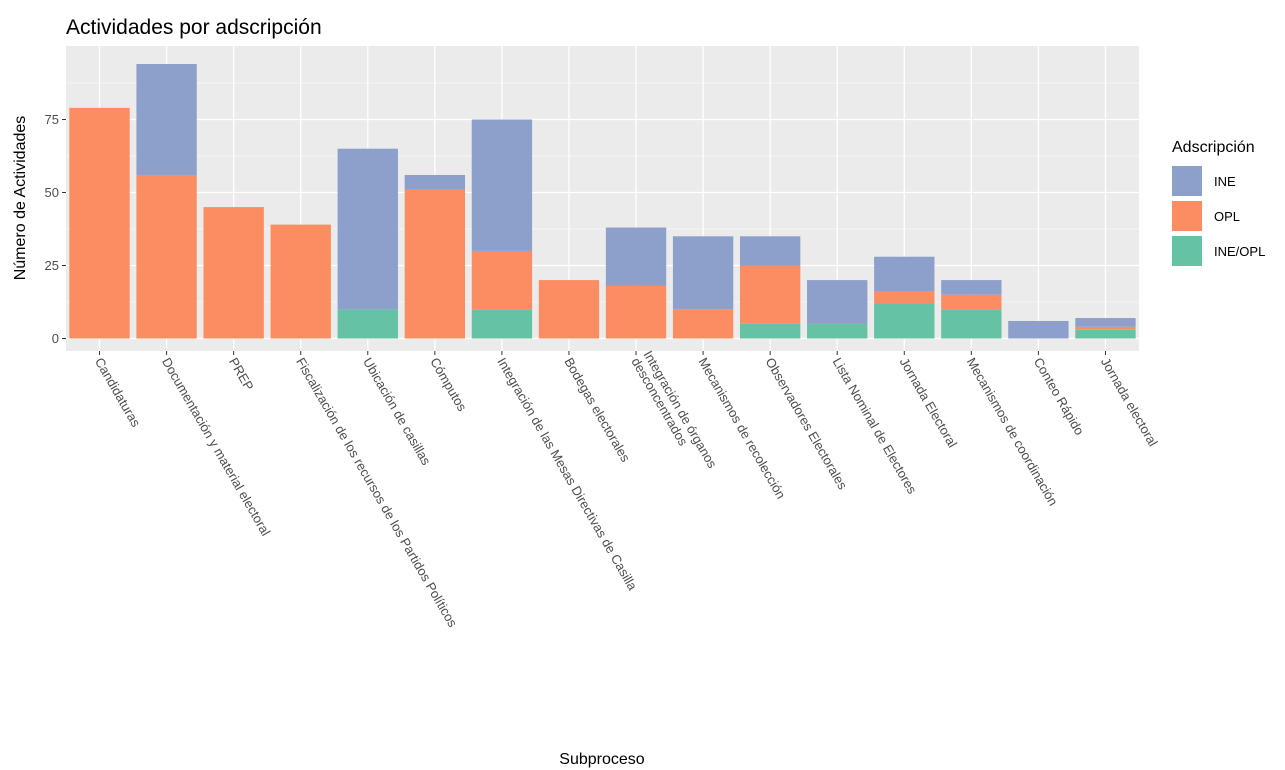 This screenshot has width=1285, height=770. What do you see at coordinates (601, 759) in the screenshot?
I see `x-axis-title: Subproceso` at bounding box center [601, 759].